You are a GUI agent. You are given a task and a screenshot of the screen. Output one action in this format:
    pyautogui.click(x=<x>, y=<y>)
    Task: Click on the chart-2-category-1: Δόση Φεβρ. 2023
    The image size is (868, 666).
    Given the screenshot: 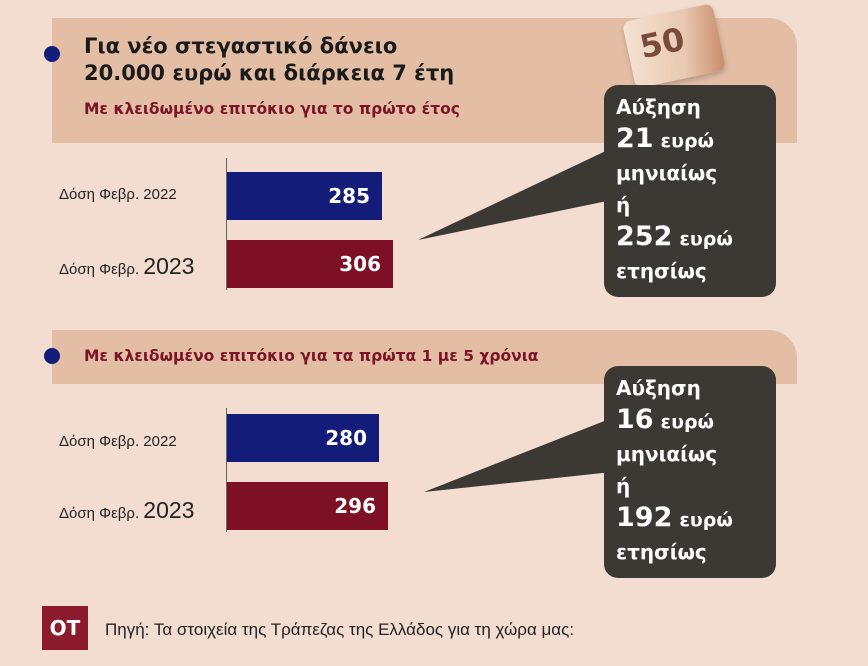 What is the action you would take?
    pyautogui.click(x=126, y=510)
    